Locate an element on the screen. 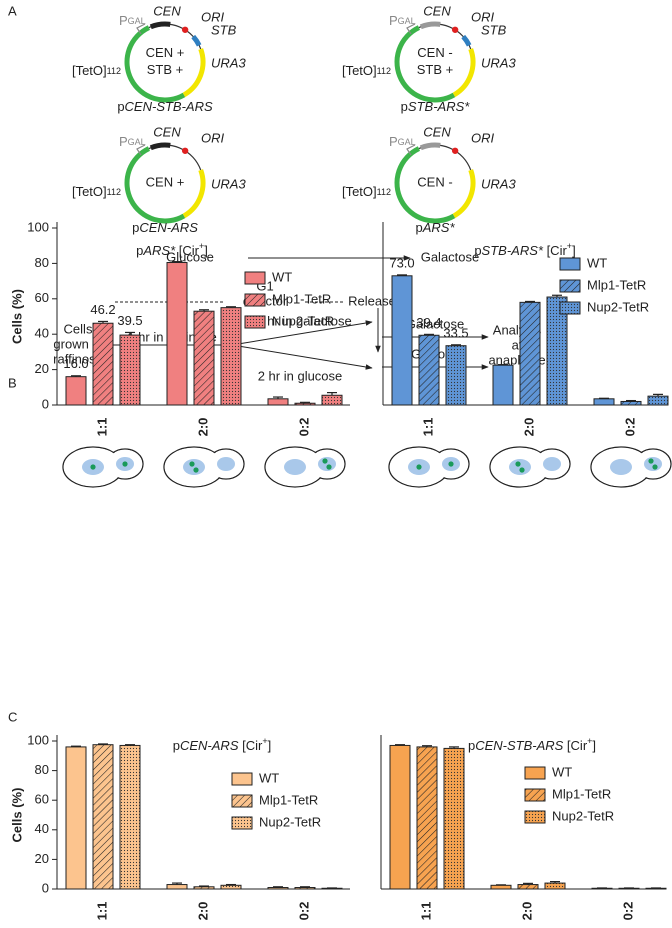  chart-title-part: STB-ARS* is located at coordinates (513, 250).